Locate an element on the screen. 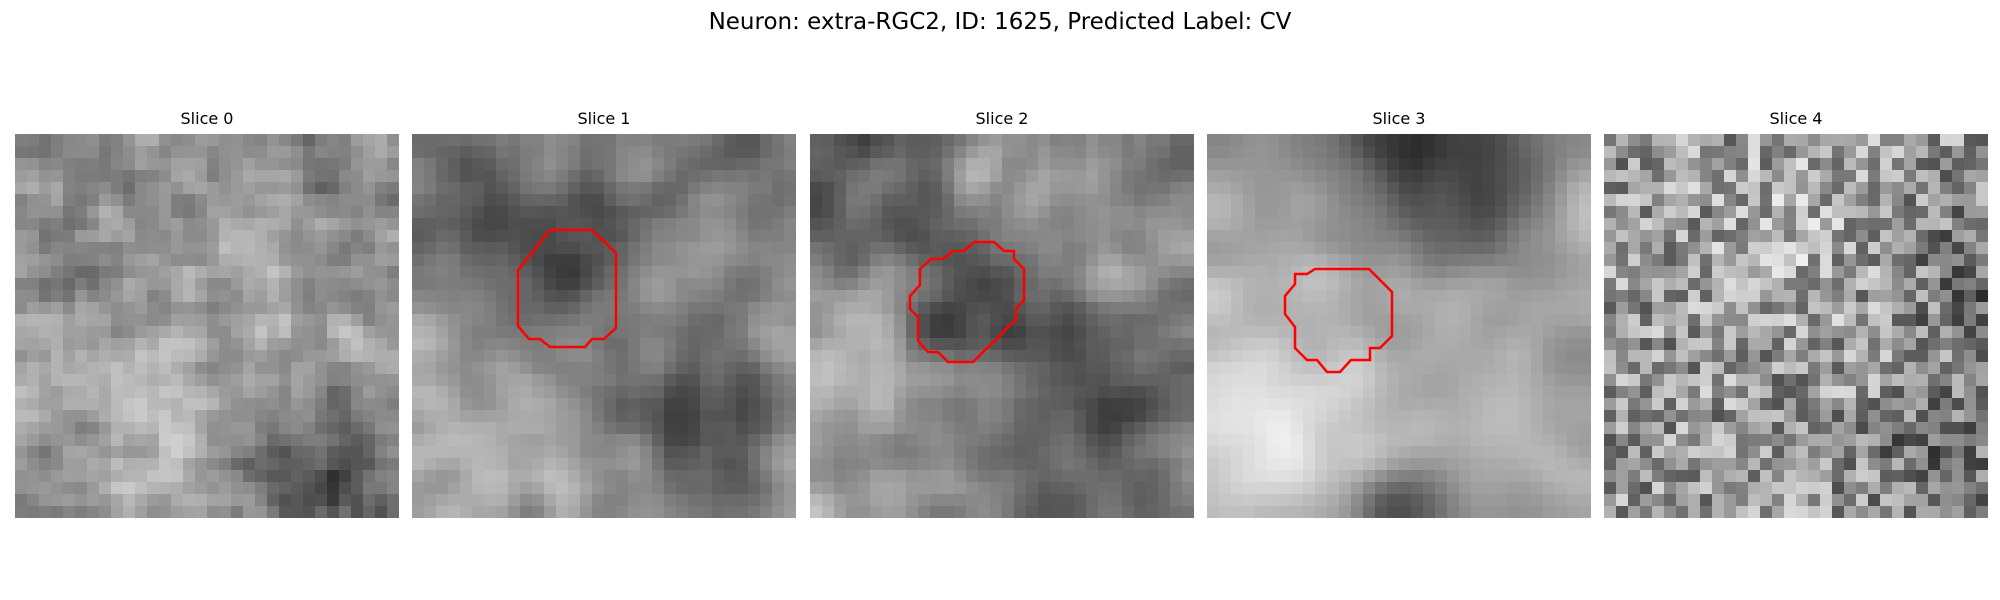 The width and height of the screenshot is (2000, 600). slice-title: Slice 3 is located at coordinates (1399, 118).